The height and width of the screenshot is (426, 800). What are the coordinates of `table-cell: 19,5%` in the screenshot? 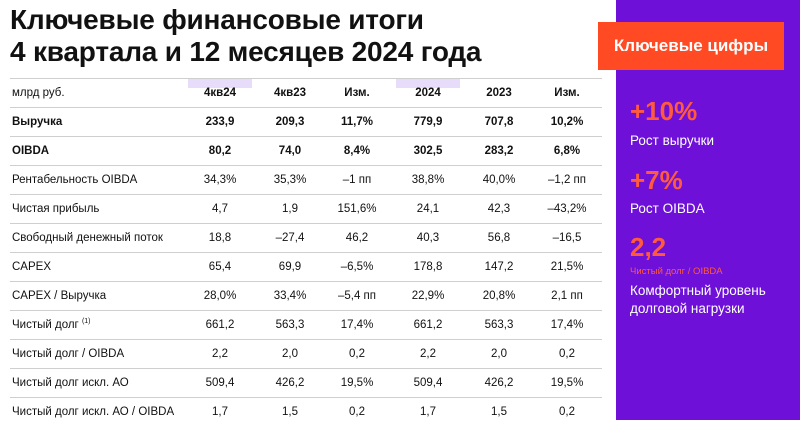 It's located at (357, 382).